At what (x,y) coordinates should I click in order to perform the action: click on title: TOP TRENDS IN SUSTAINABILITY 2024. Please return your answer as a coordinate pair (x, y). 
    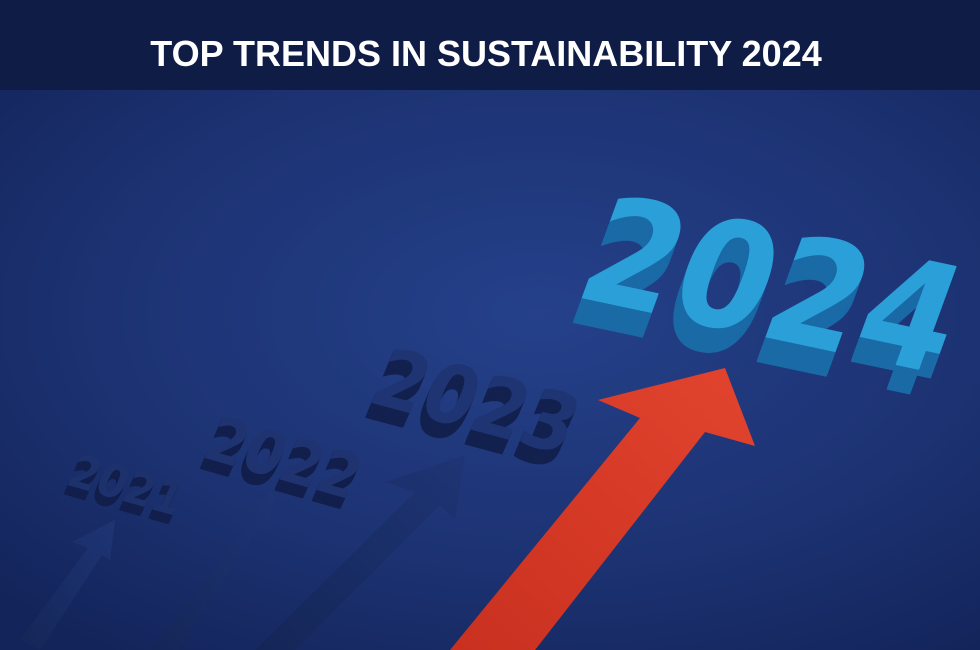
    Looking at the image, I should click on (485, 53).